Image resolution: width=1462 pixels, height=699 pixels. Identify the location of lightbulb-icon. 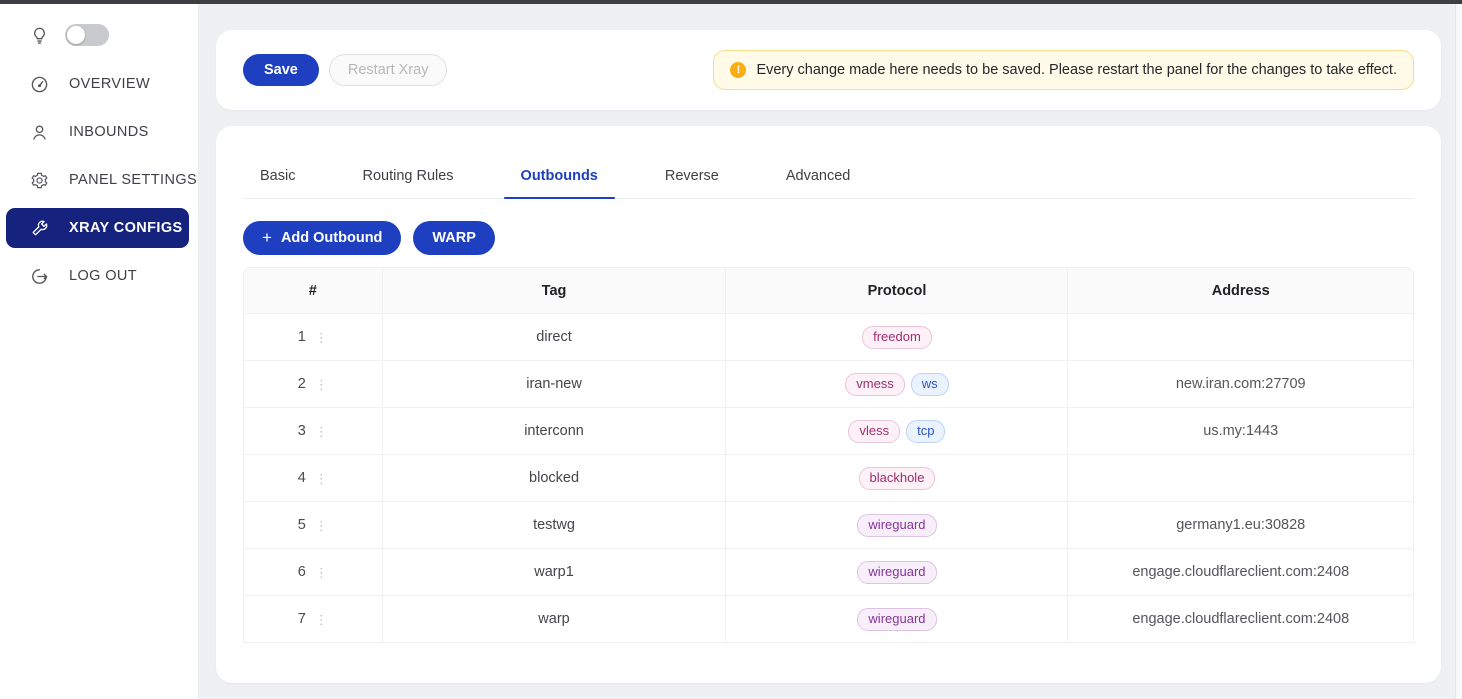
(39, 35).